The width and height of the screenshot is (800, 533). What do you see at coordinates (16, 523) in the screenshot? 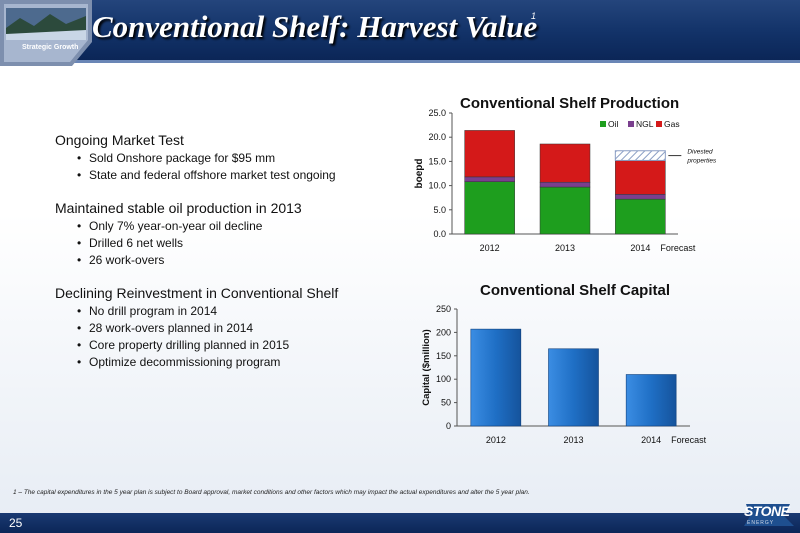
I see `page-number: 25` at bounding box center [16, 523].